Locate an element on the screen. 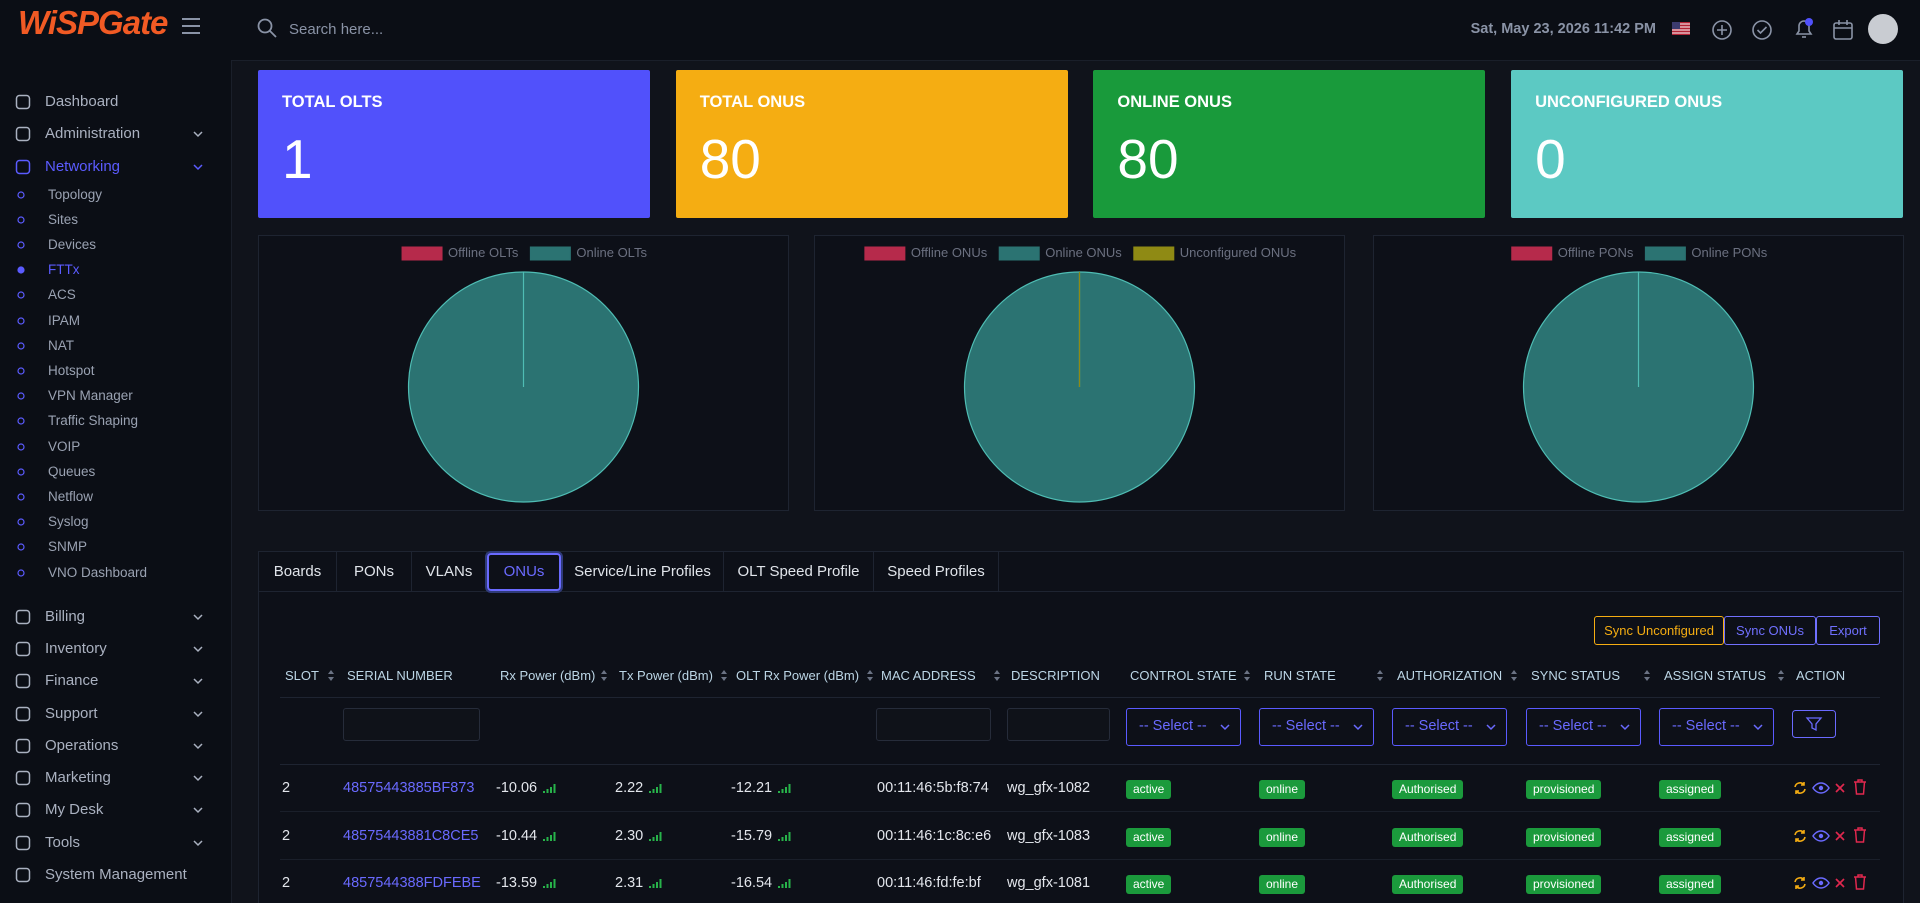 The height and width of the screenshot is (903, 1920). submenu-item: VOIP is located at coordinates (64, 446).